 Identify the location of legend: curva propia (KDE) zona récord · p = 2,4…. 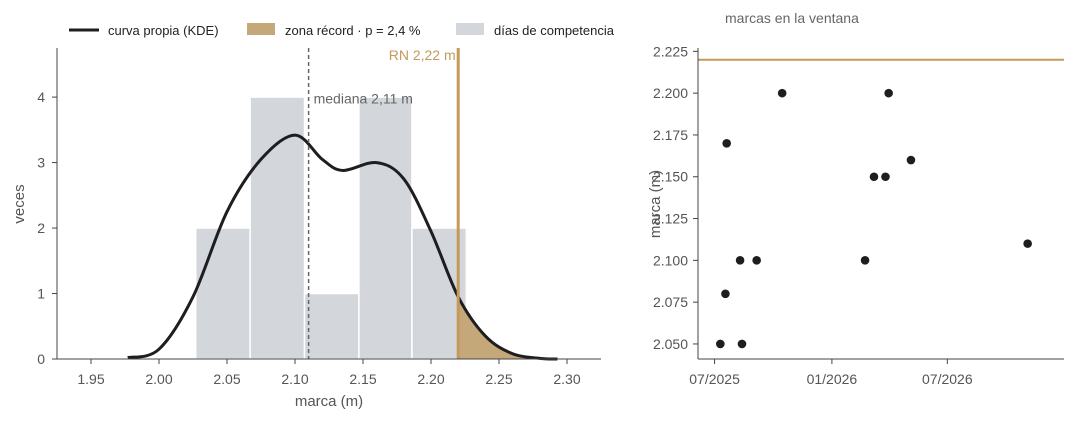
(342, 30).